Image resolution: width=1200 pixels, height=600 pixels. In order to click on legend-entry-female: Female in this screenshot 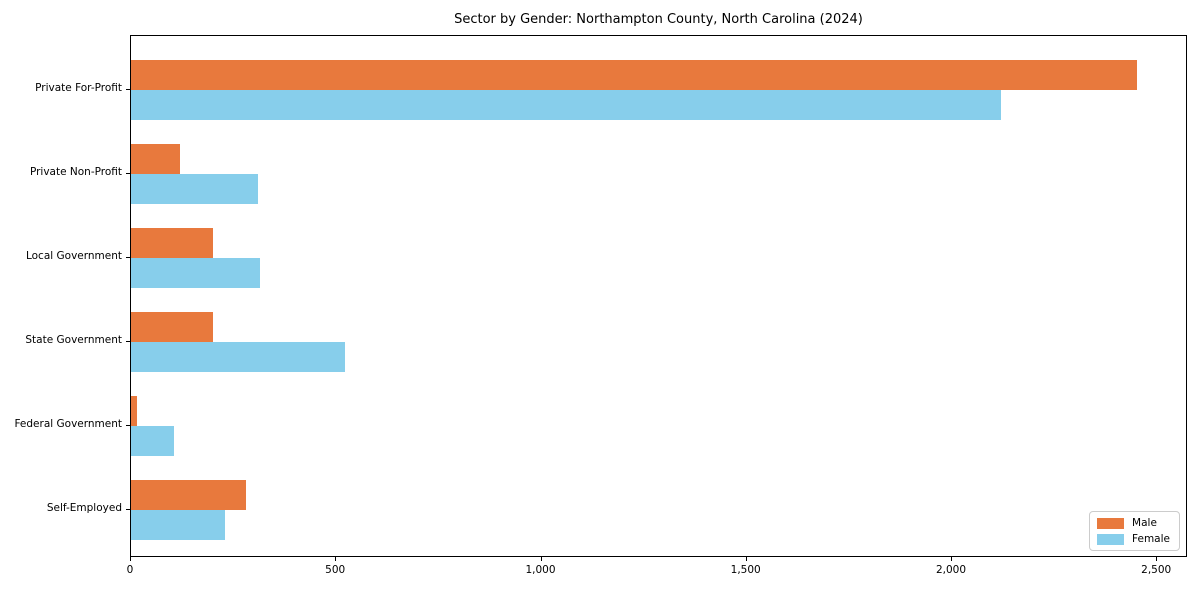, I will do `click(1133, 539)`.